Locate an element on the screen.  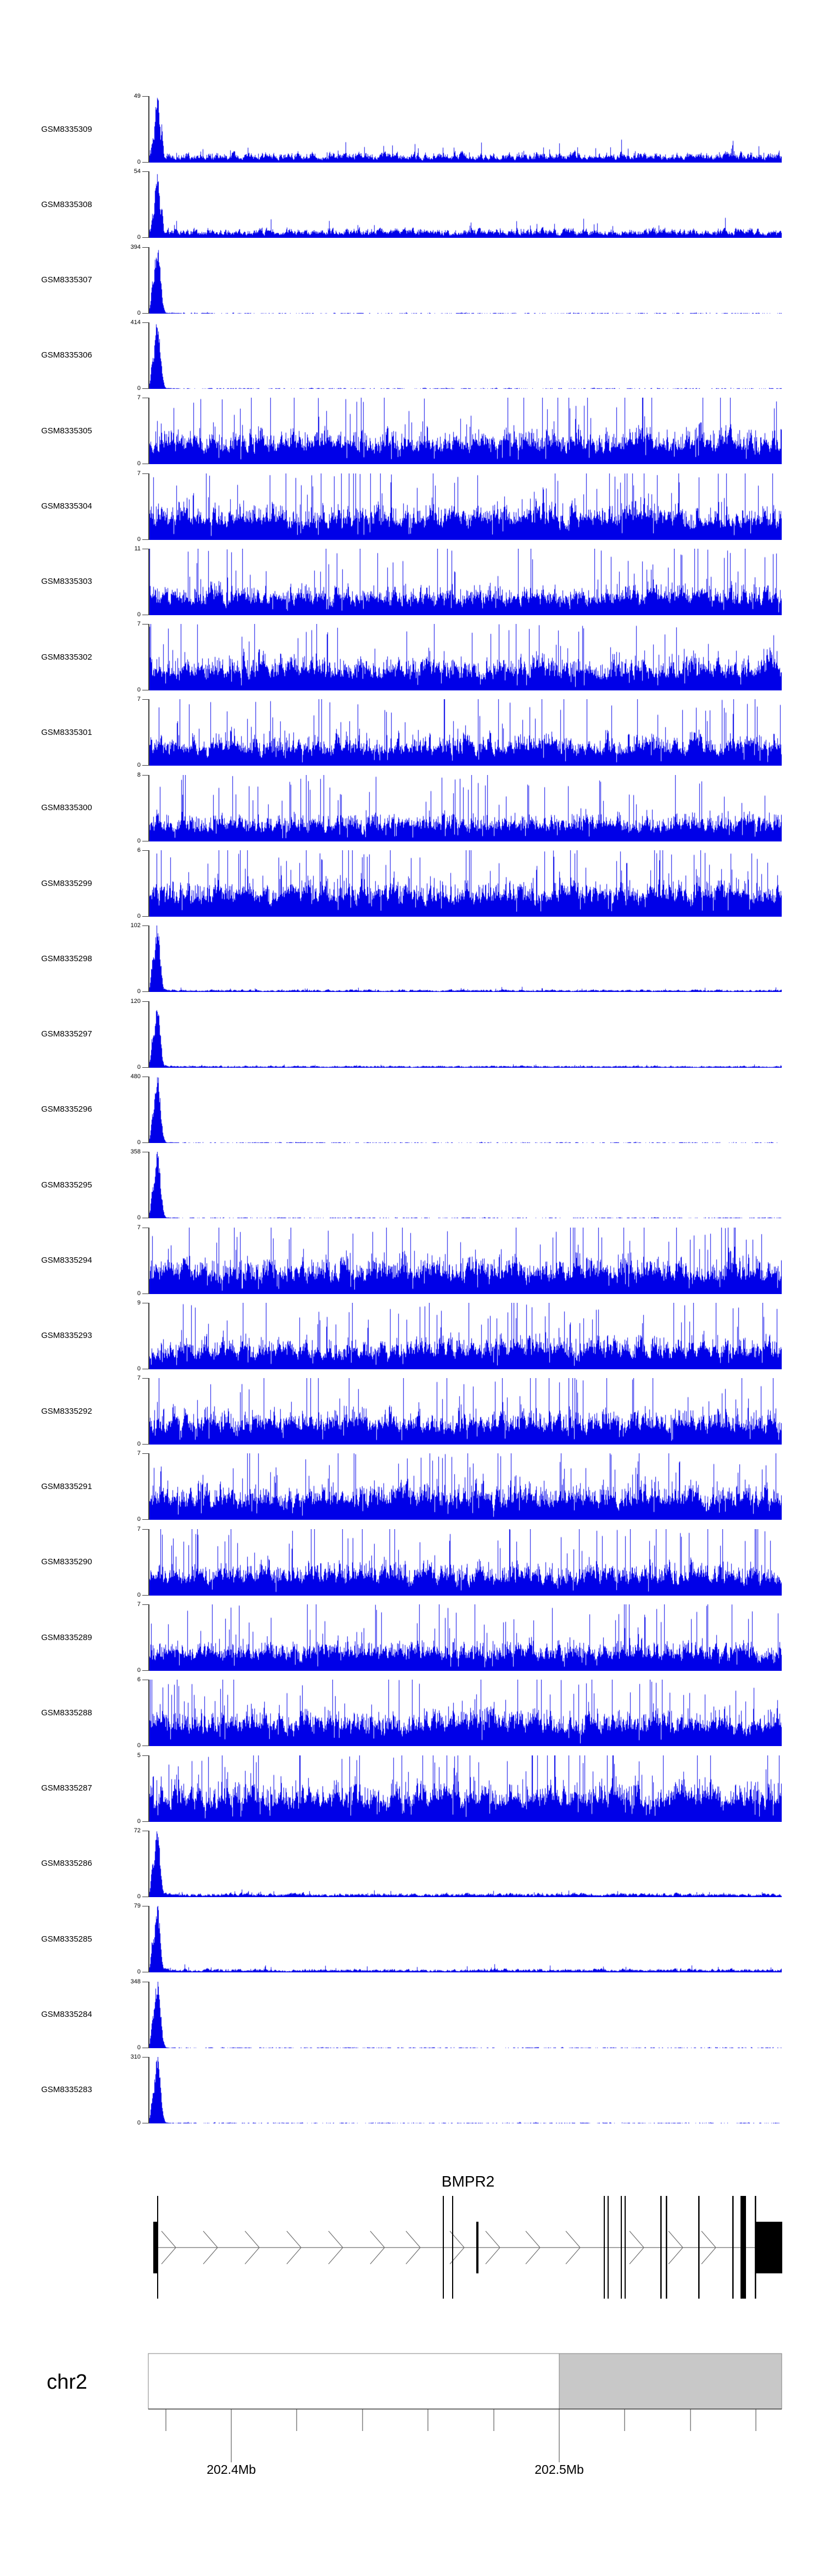
track-label: GSM8335302 is located at coordinates (66, 657).